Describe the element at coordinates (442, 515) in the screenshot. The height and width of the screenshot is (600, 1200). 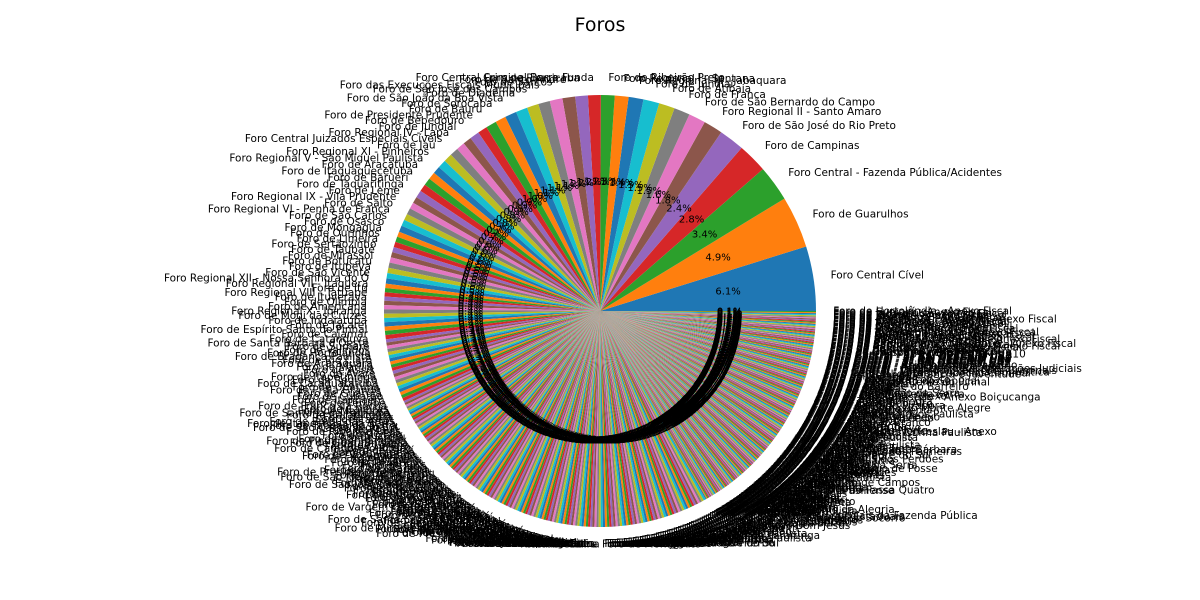
I see `slice-label: Foro de Eldorado` at that location.